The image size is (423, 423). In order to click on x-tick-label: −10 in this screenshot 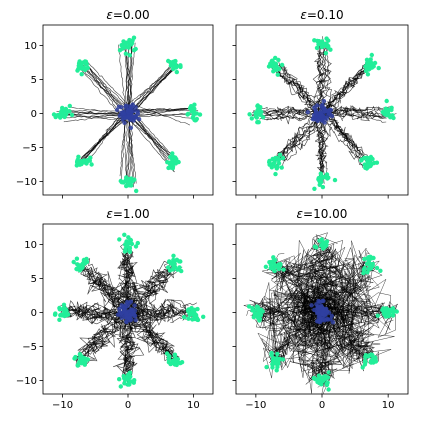, I will do `click(62, 405)`.